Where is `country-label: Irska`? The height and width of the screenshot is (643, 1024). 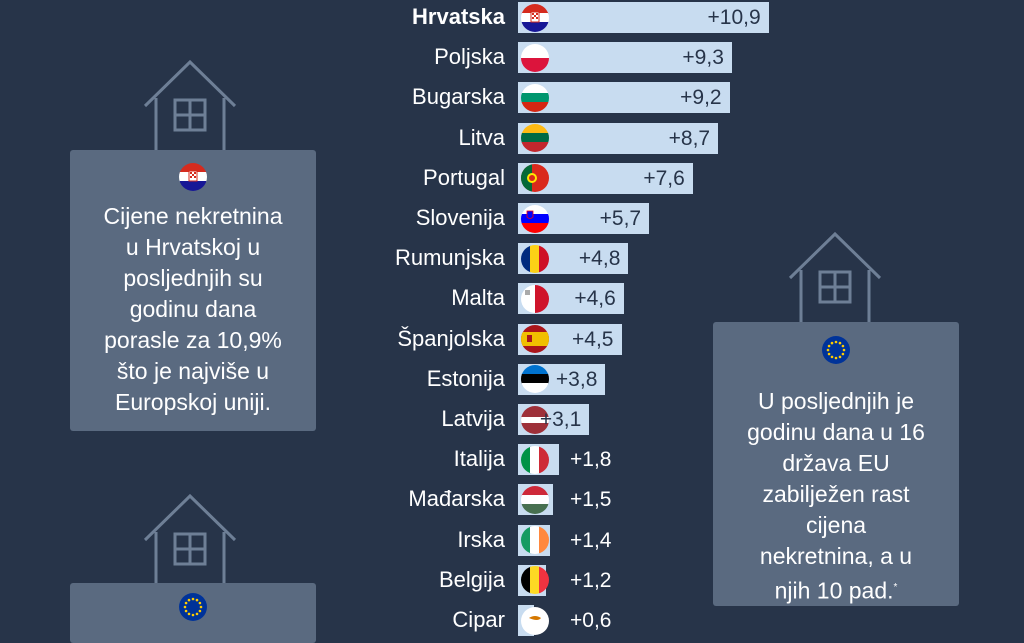
country-label: Irska is located at coordinates (481, 539).